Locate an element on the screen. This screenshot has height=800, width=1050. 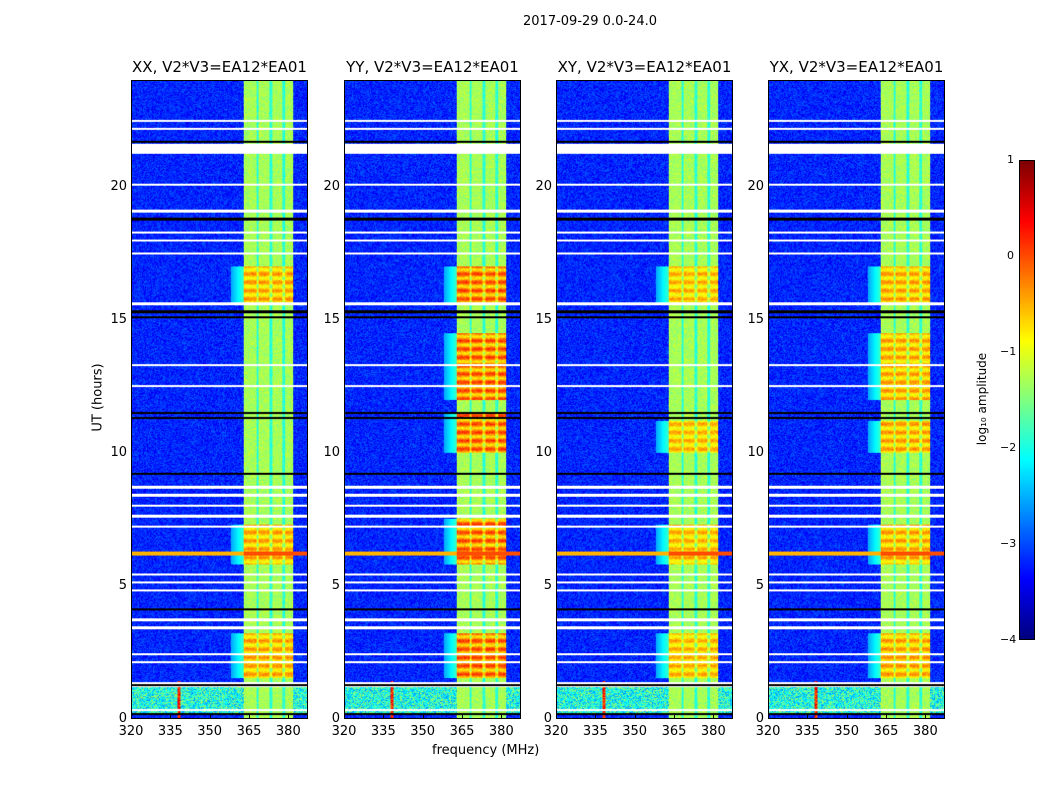
colorbar is located at coordinates (1027, 400).